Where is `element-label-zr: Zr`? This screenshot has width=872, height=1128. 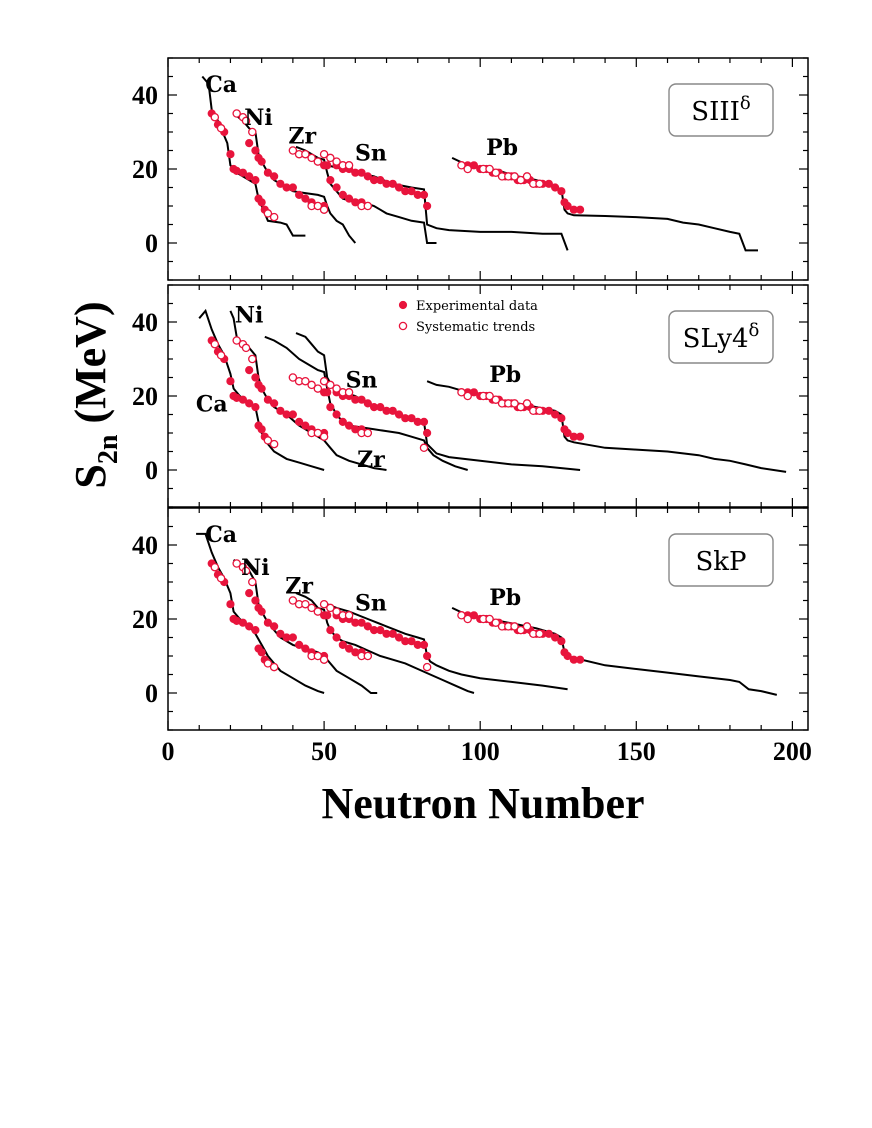
element-label-zr: Zr is located at coordinates (371, 460).